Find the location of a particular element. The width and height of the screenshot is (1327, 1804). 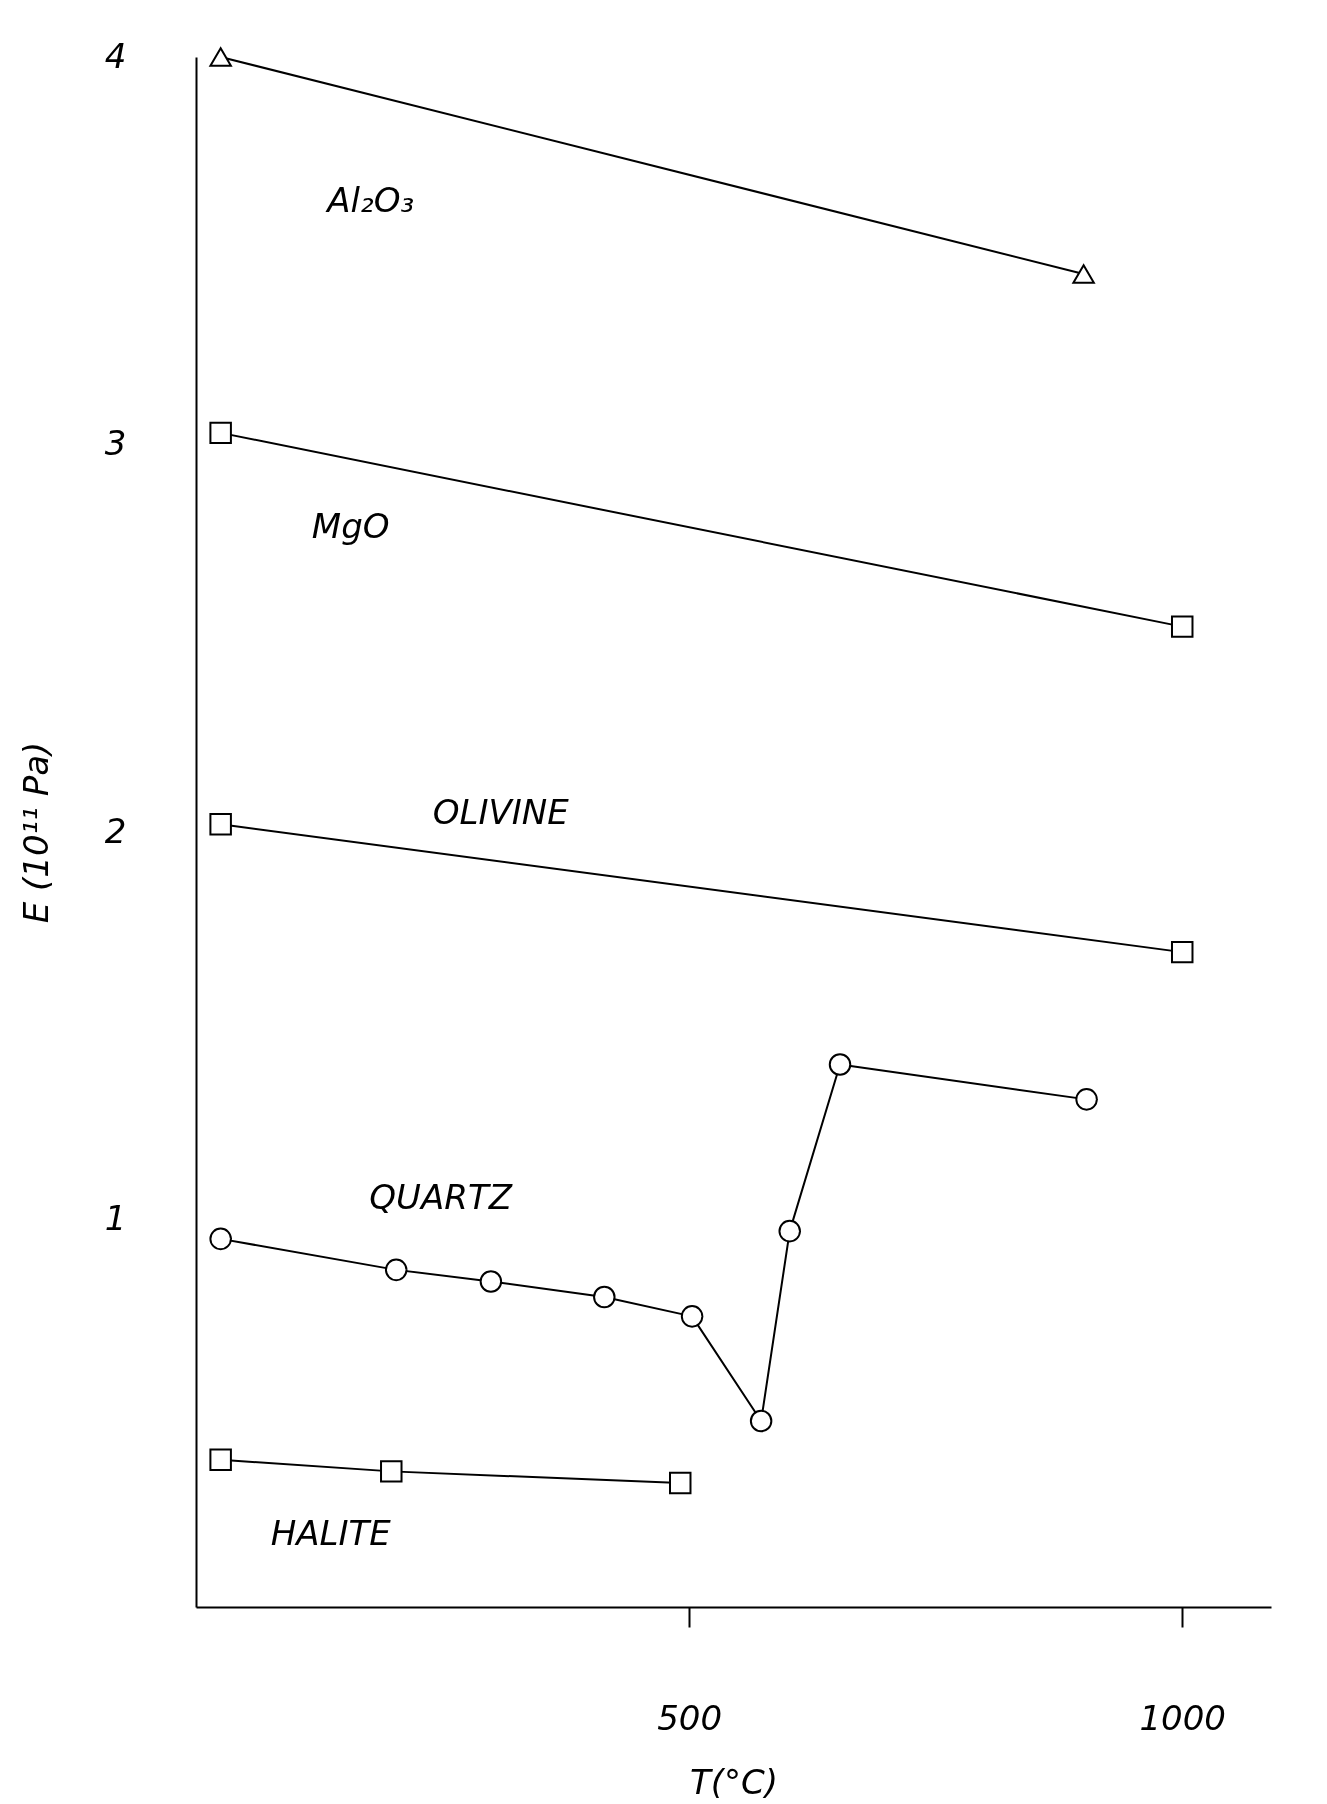

text: Al₂O₃ is located at coordinates (370, 200).